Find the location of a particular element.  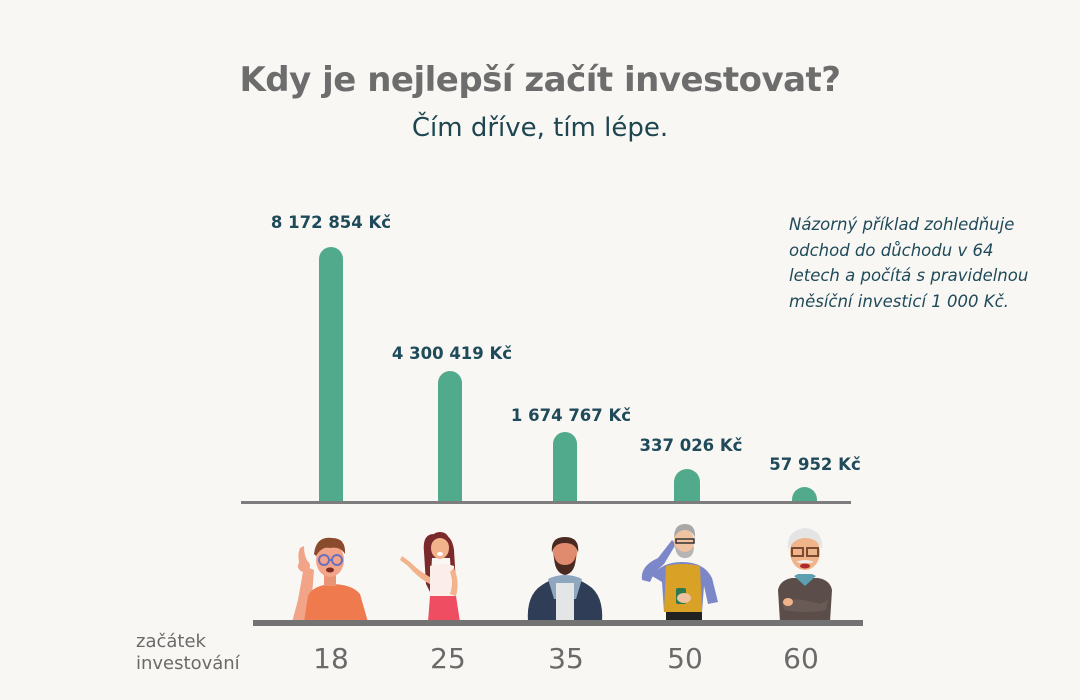

x-axis-label: začátek investování is located at coordinates (188, 652).